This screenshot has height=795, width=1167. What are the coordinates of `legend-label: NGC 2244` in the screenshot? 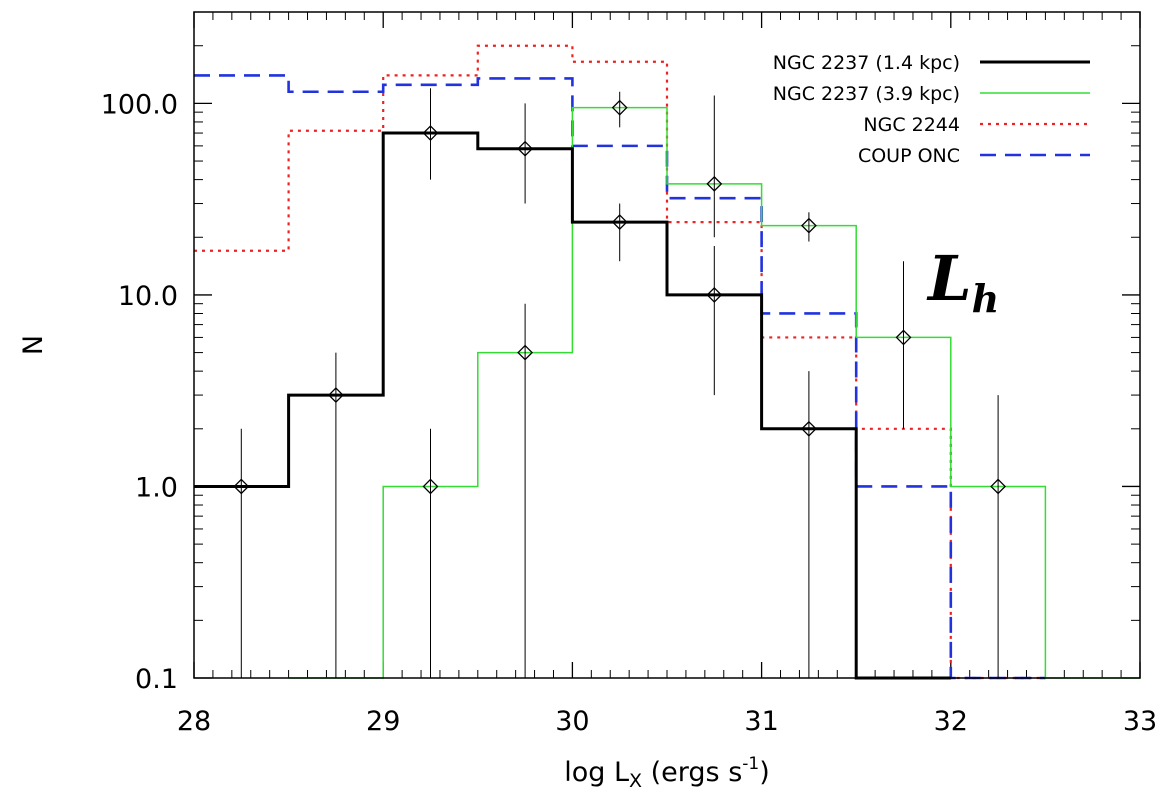 It's located at (911, 125).